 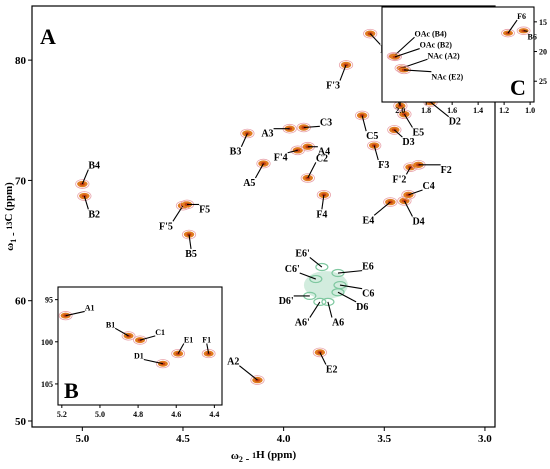 I want to click on peak-label: A3, so click(x=267, y=134).